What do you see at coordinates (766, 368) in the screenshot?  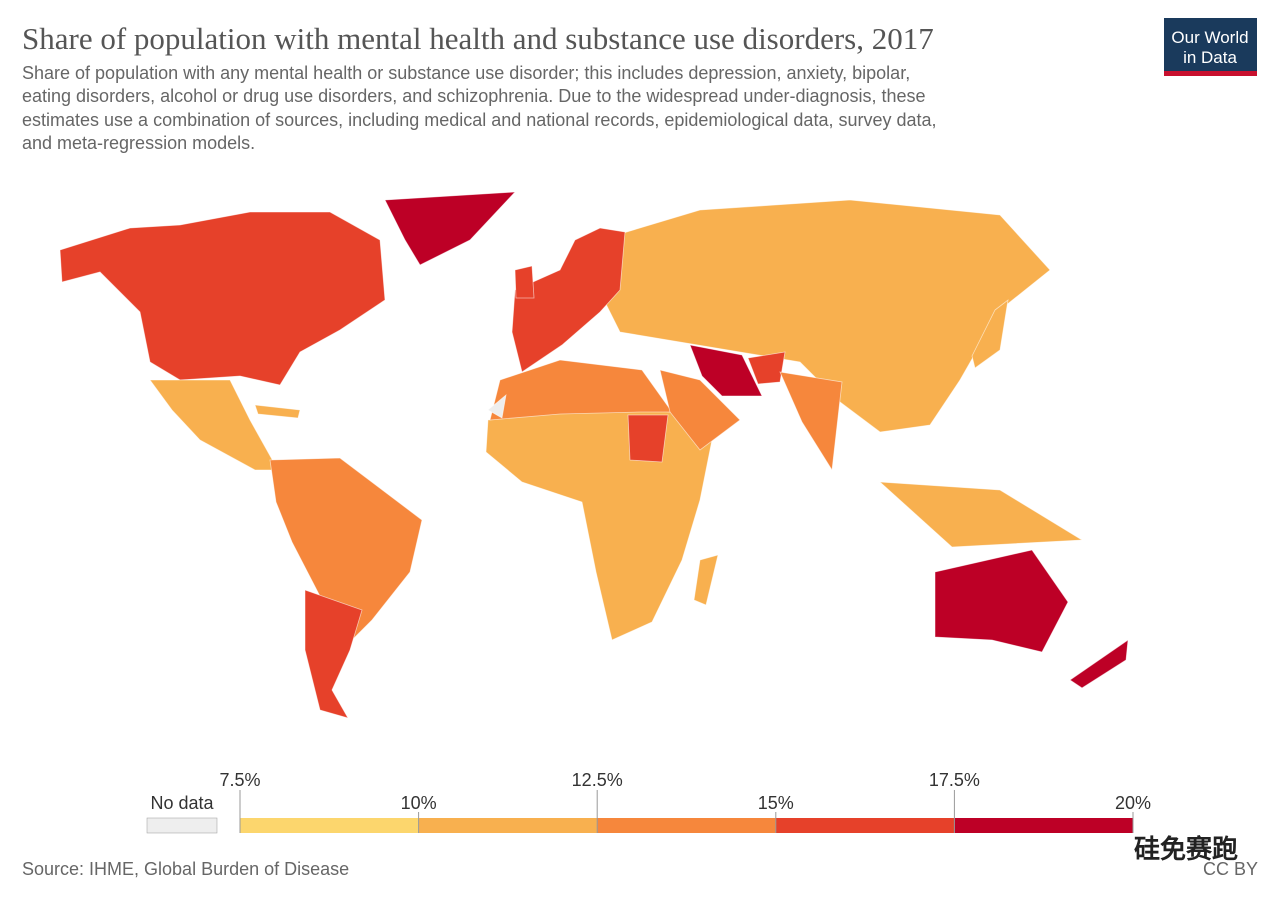 I see `afghanistan` at bounding box center [766, 368].